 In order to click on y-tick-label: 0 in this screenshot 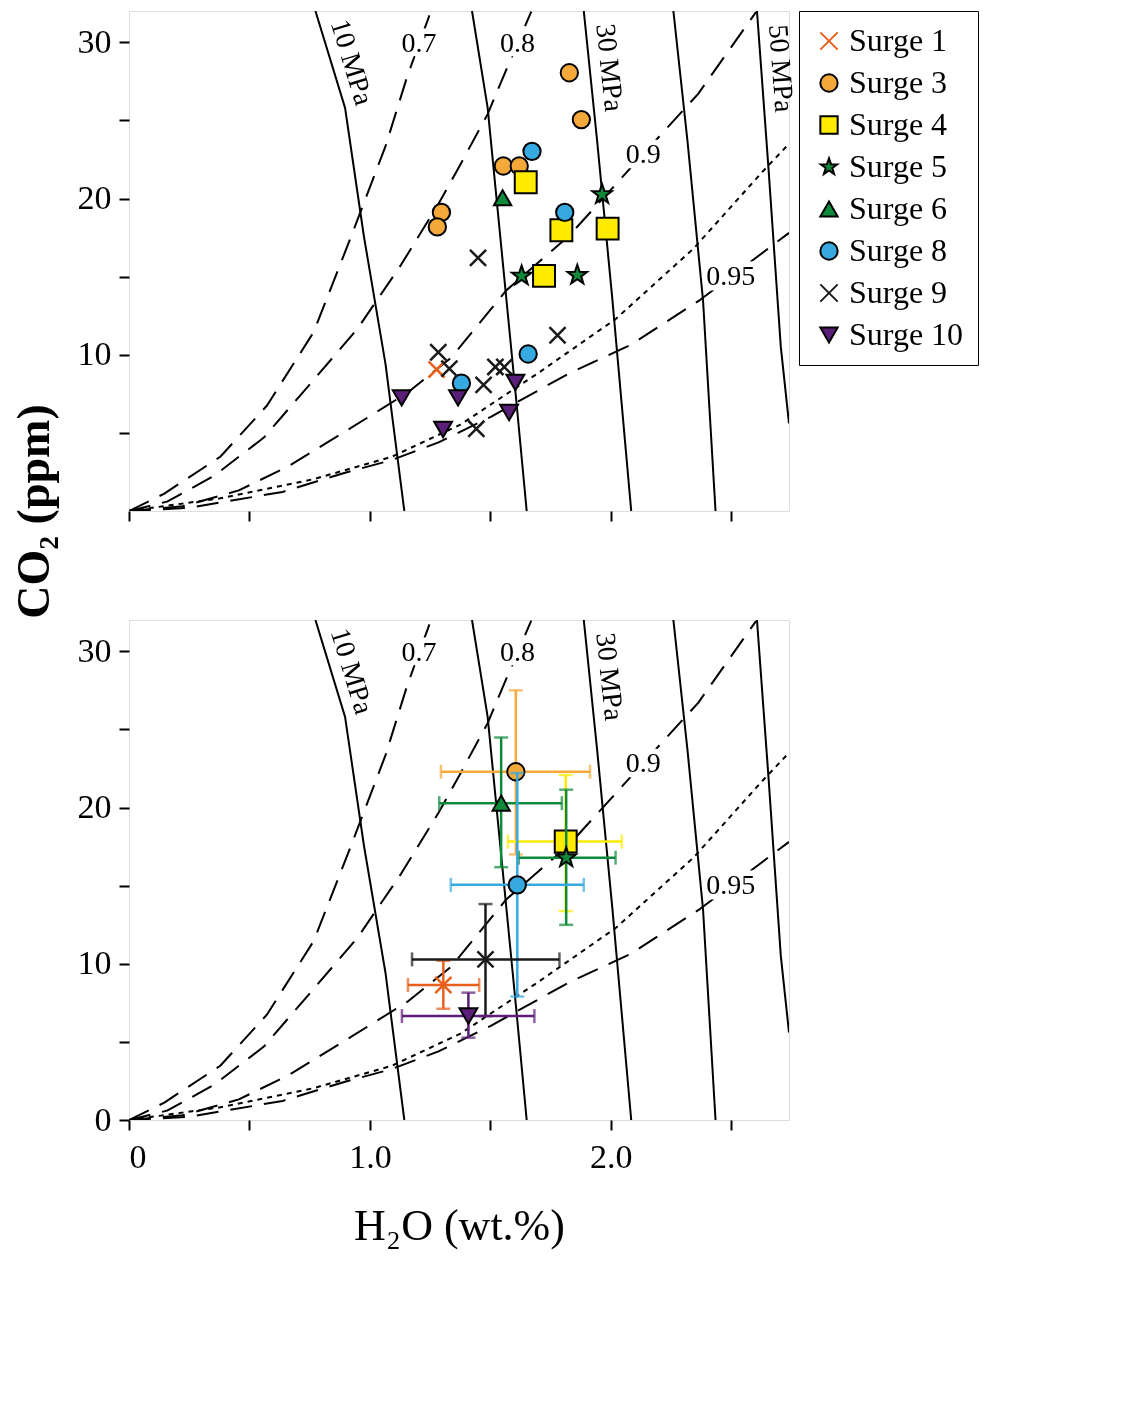, I will do `click(103, 1119)`.